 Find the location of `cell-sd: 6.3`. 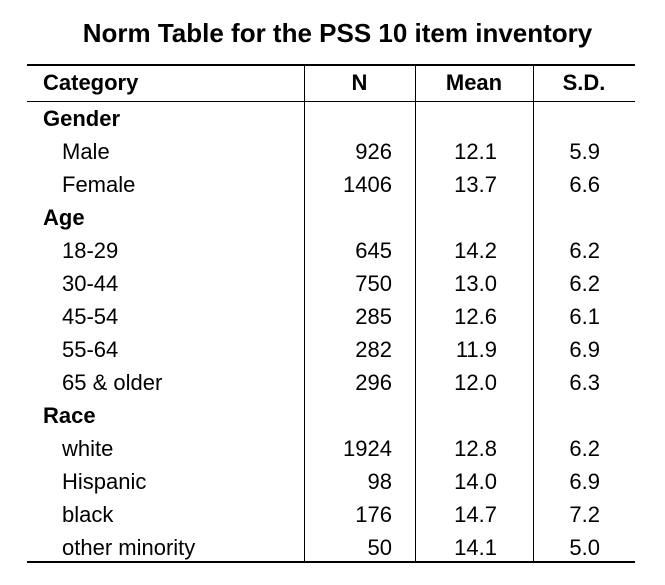

cell-sd: 6.3 is located at coordinates (584, 382).